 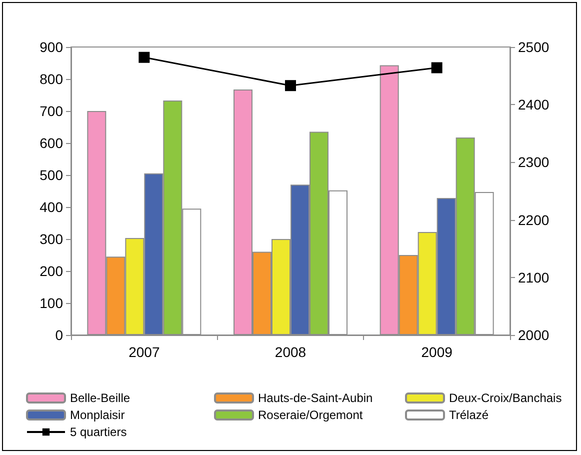 What do you see at coordinates (52, 175) in the screenshot?
I see `y-tick-label: 500` at bounding box center [52, 175].